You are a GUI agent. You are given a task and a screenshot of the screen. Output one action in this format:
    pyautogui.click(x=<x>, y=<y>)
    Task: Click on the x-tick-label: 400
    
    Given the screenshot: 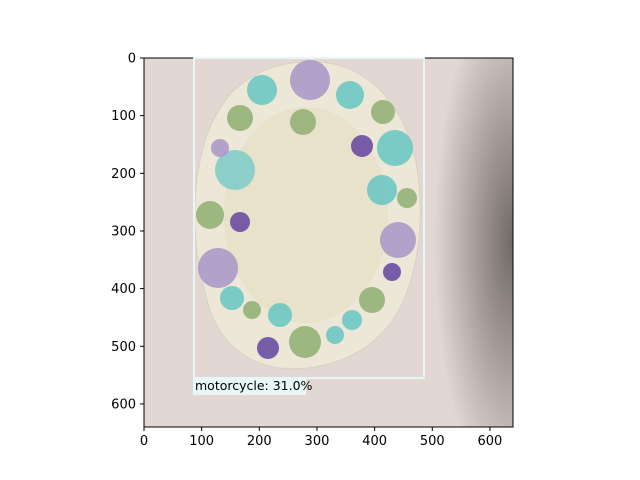 What is the action you would take?
    pyautogui.click(x=374, y=441)
    